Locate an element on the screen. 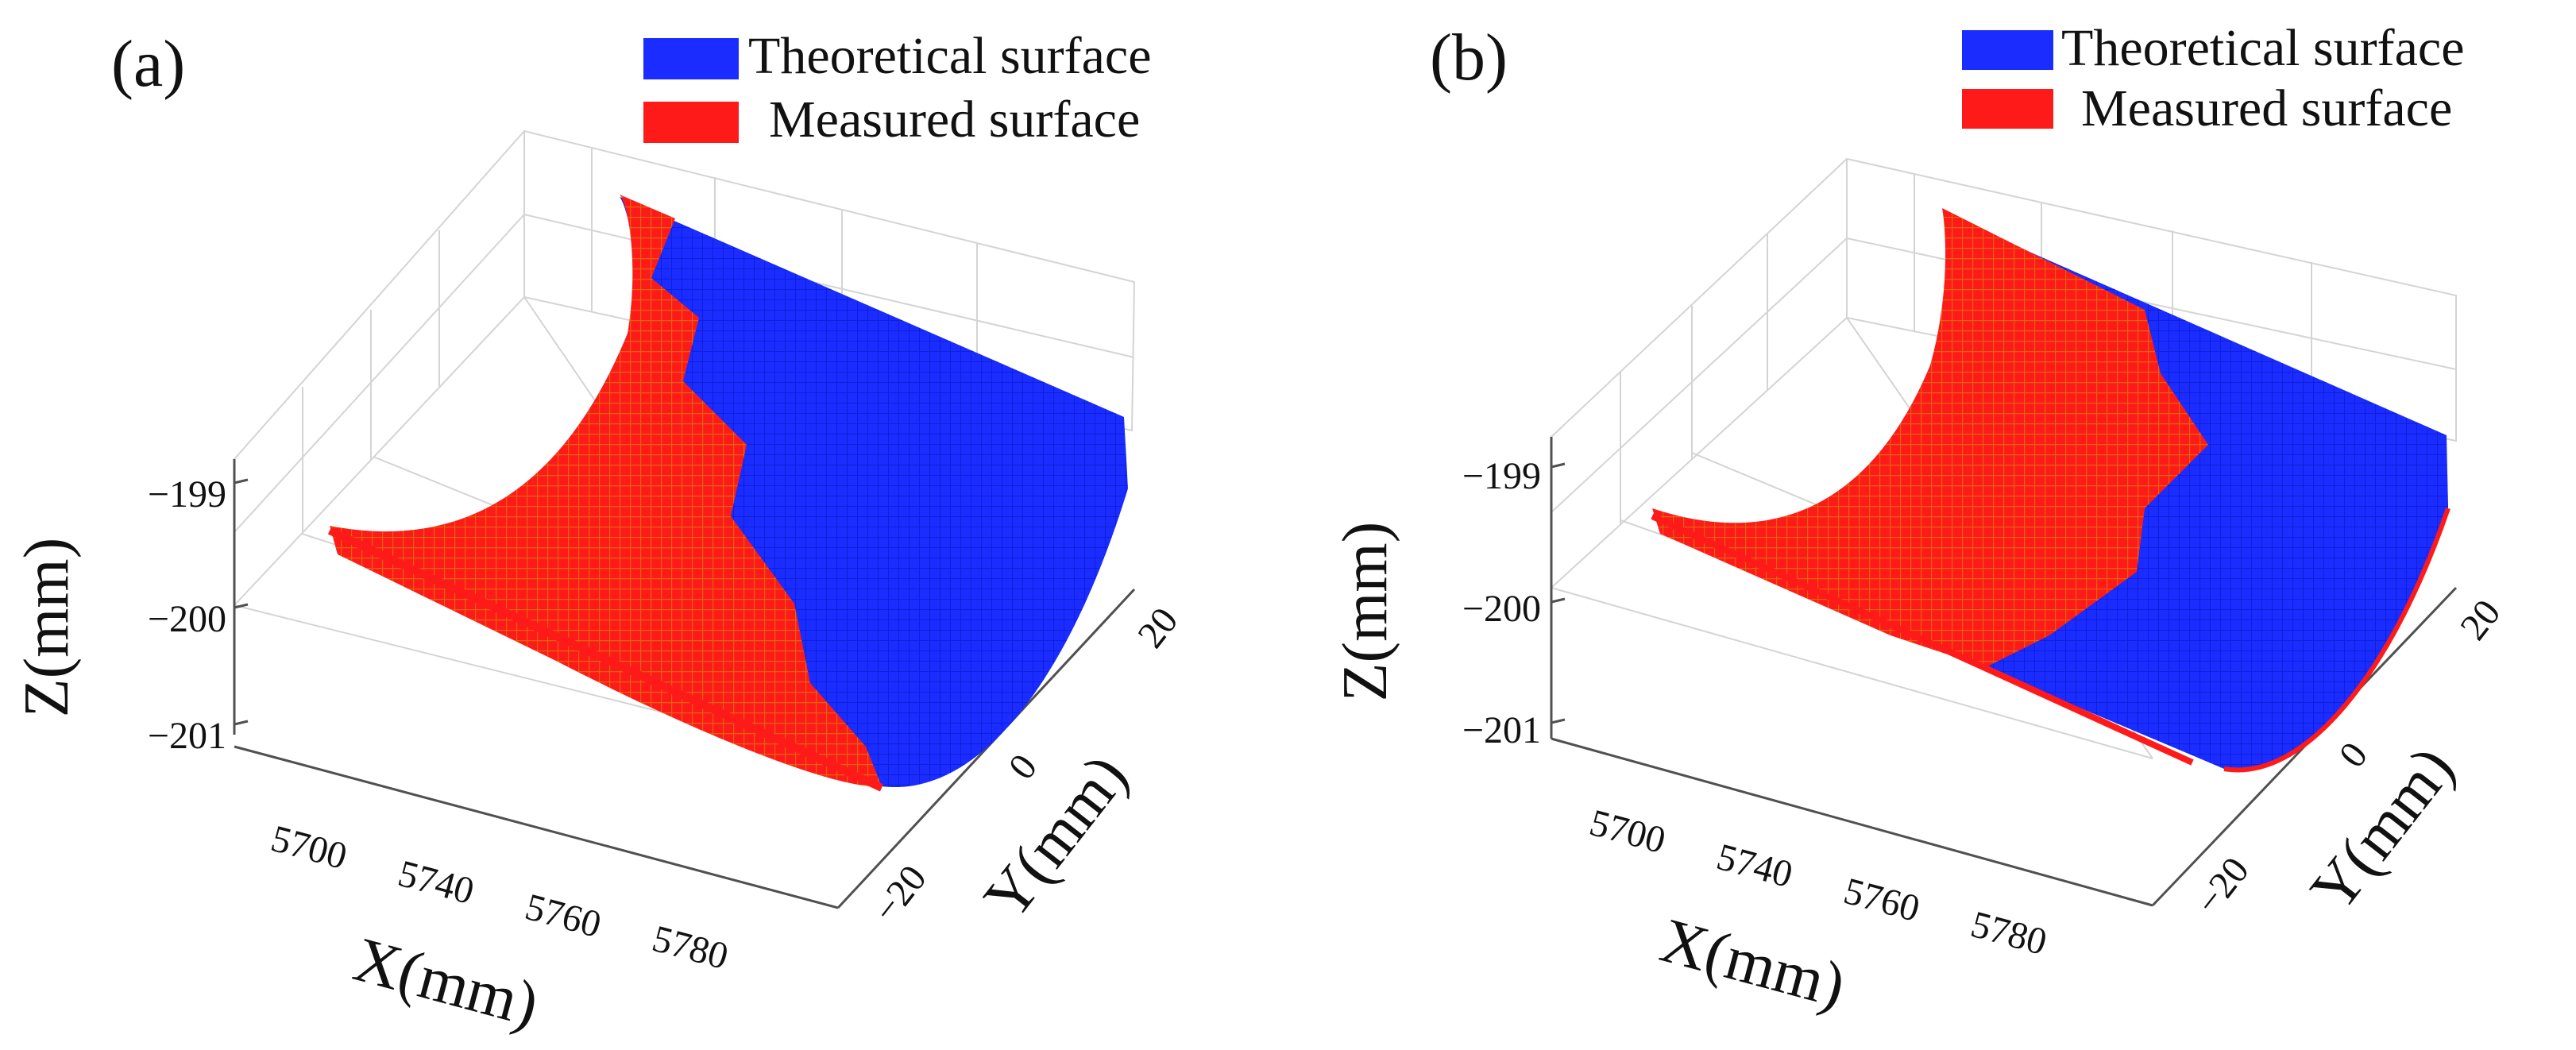  y-tick: −20 is located at coordinates (2222, 886).